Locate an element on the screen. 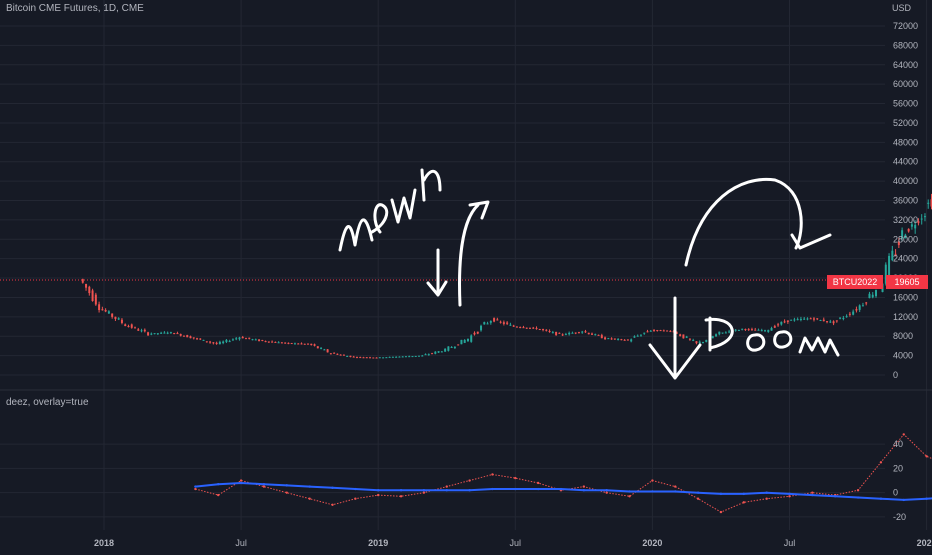  price-tick-label: 16000 is located at coordinates (905, 297).